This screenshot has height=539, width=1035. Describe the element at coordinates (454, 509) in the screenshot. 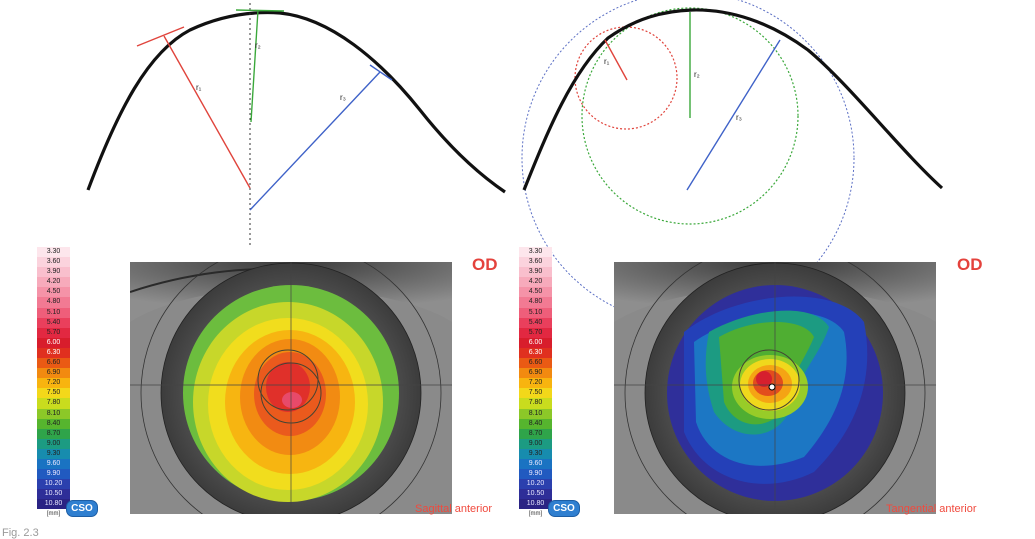

I see `left-map-type-label: Sagittal anterior` at that location.